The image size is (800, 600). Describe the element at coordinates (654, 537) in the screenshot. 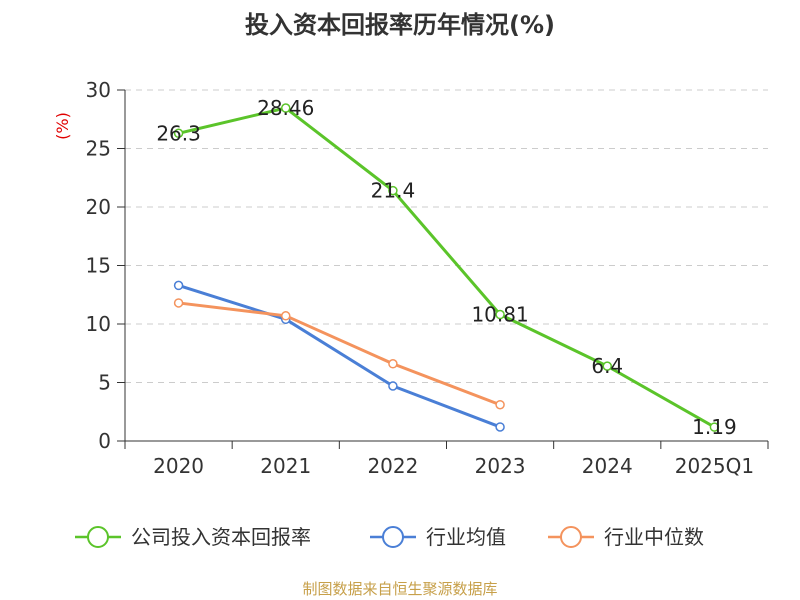

I see `legend-label: 行业中位数` at that location.